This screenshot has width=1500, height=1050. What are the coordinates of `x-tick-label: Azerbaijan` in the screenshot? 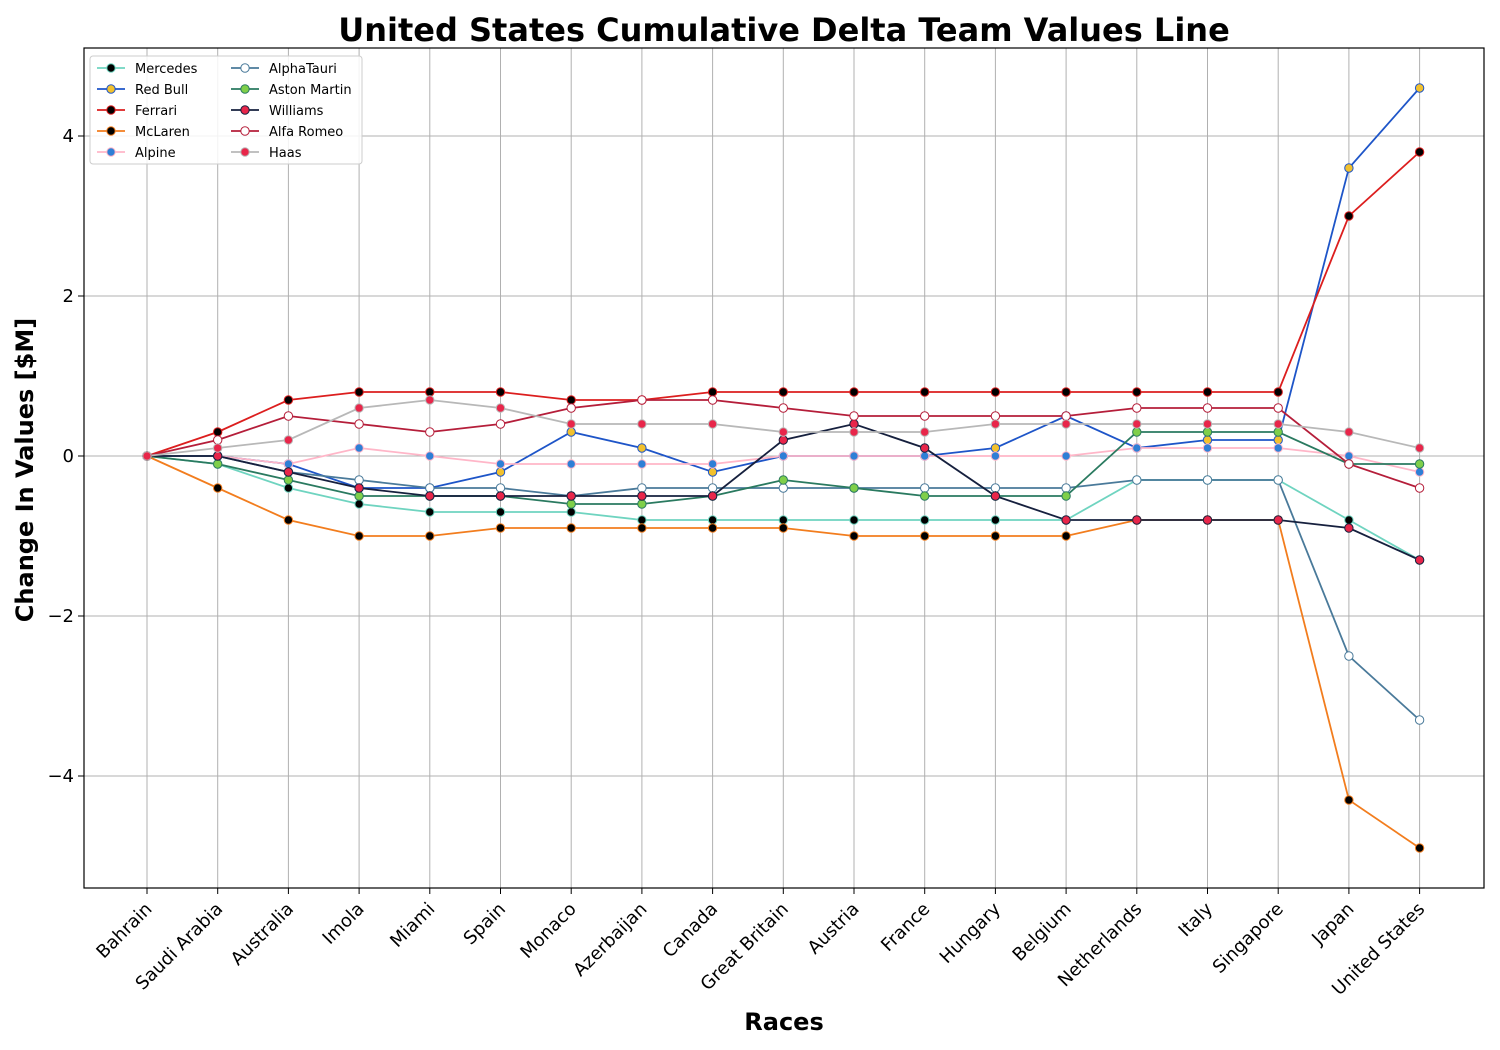 It's located at (610, 940).